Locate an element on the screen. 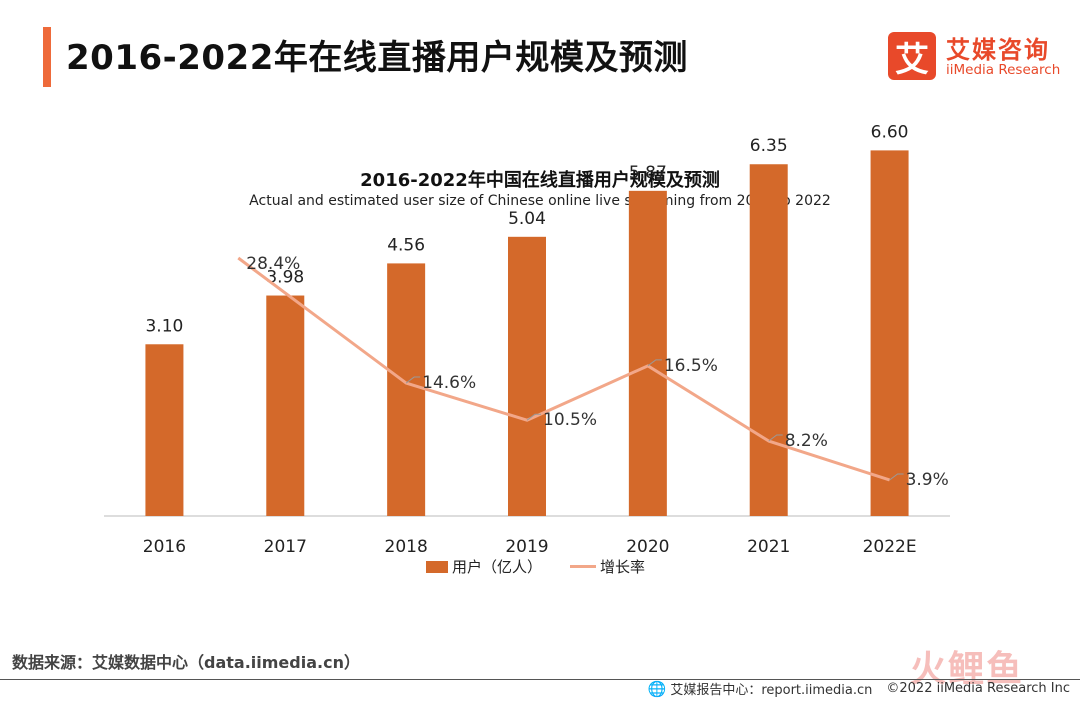 This screenshot has width=1080, height=702. chart-legend: 用户（亿人） 增长率 is located at coordinates (535, 566).